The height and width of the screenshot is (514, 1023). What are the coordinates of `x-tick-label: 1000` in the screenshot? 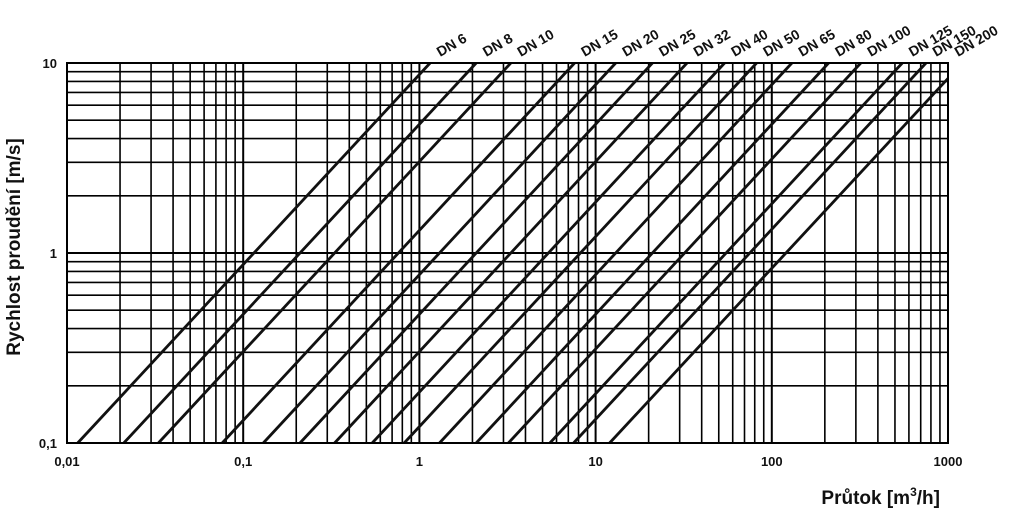 It's located at (948, 461).